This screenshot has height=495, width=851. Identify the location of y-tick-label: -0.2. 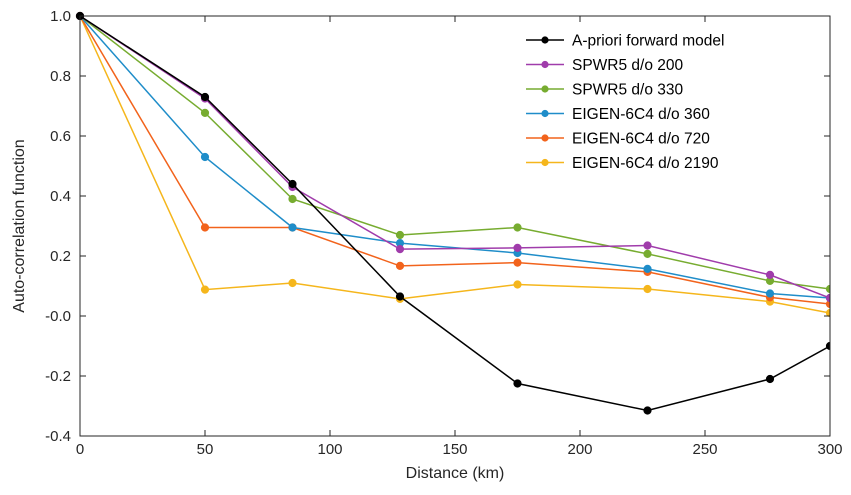
(58, 376).